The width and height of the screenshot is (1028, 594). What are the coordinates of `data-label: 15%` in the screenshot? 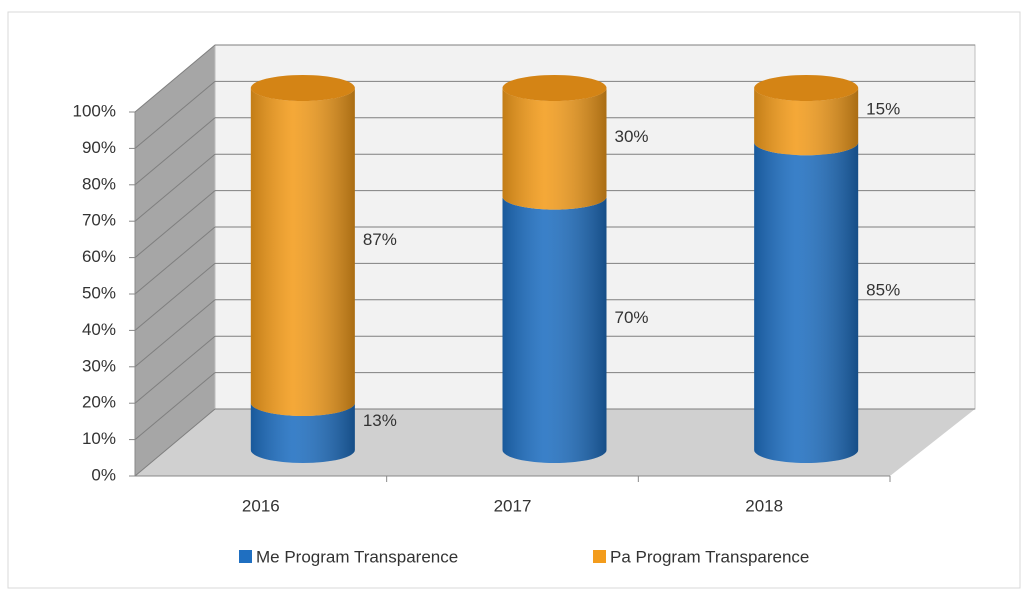 It's located at (883, 109).